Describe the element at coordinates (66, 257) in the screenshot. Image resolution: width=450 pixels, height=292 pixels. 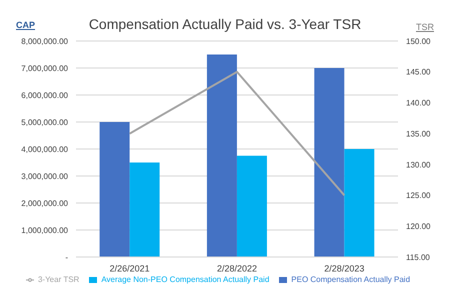
I see `y-tick-label: -` at that location.